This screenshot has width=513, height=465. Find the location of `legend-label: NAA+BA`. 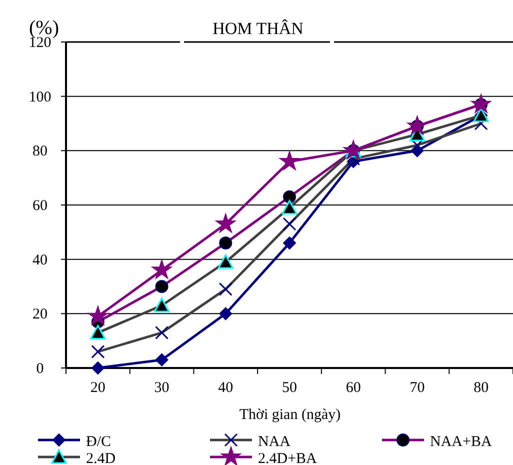

legend-label: NAA+BA is located at coordinates (461, 442).